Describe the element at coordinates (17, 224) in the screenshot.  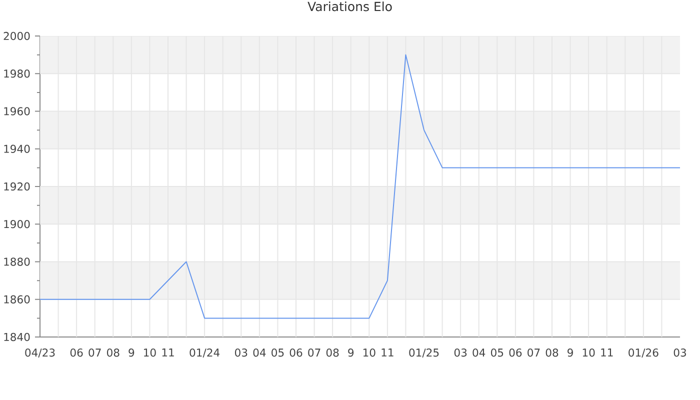
I see `y-tick-label: 1900` at that location.